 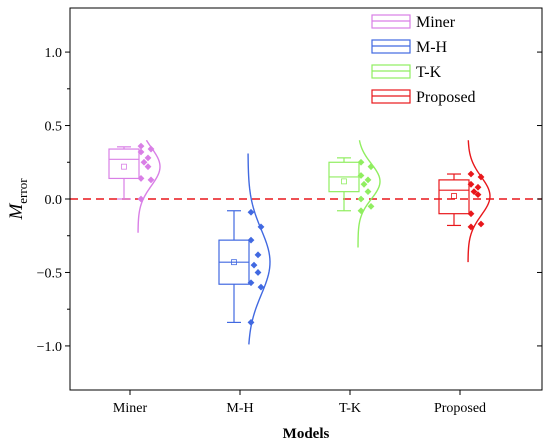 I want to click on legend-label: M-H, so click(x=432, y=47).